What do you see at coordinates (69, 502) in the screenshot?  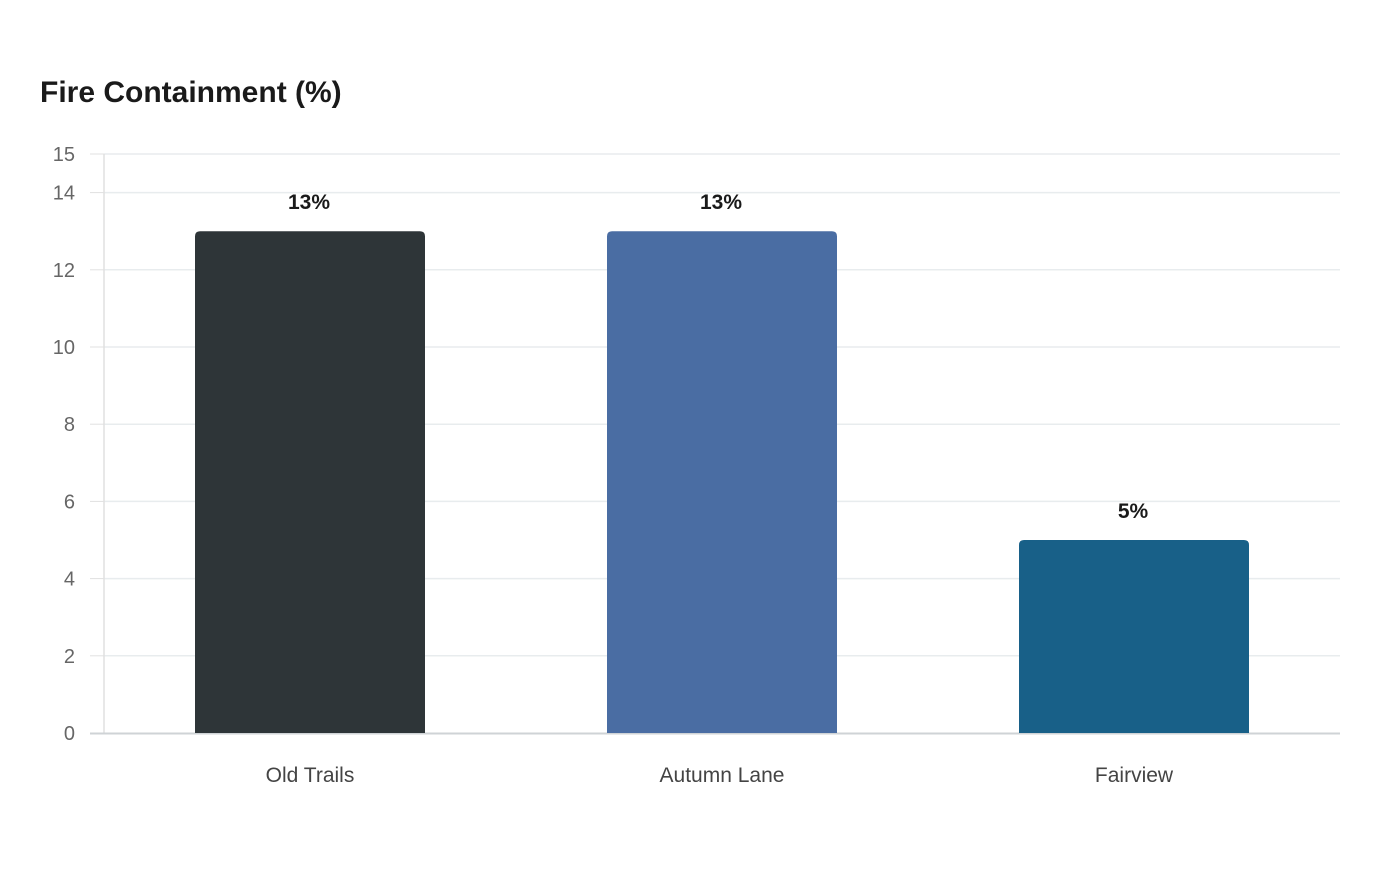 I see `y-tick-label: 6` at bounding box center [69, 502].